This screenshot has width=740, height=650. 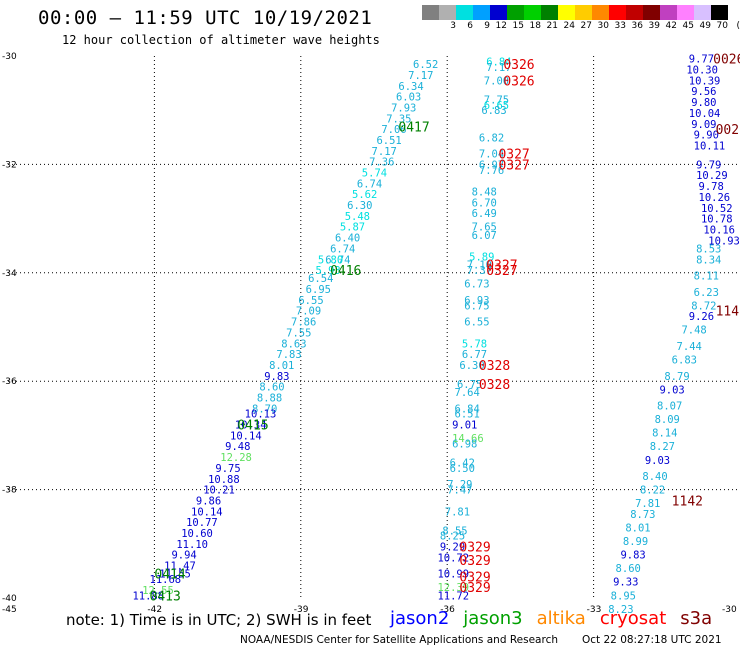 What do you see at coordinates (202, 523) in the screenshot?
I see `wave-height-value: 10.77` at bounding box center [202, 523].